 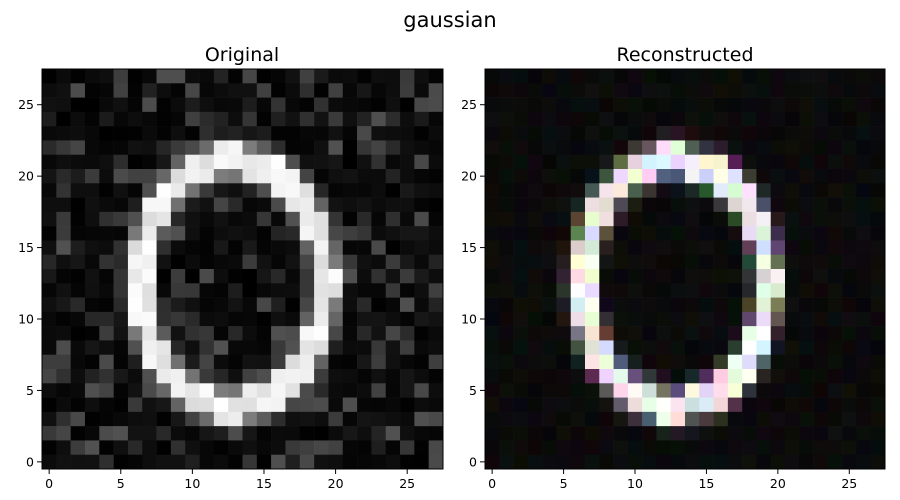 I want to click on y-tick-label: 20, so click(x=26, y=176).